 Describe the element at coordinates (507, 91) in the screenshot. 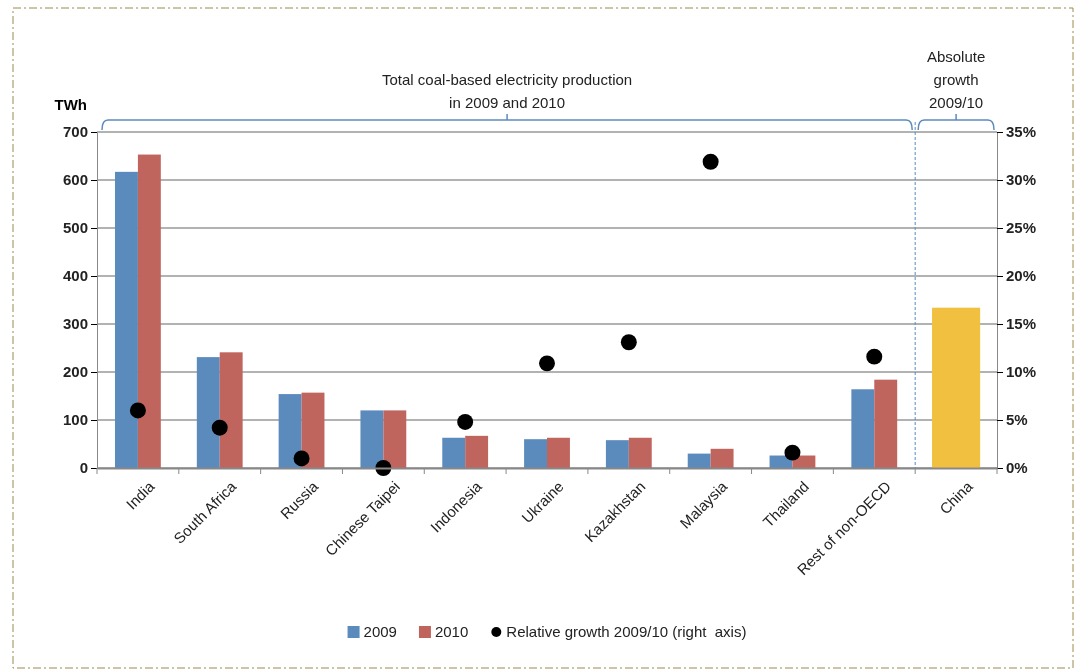

I see `text: Total coal-based electricity production in 2009 and 2010` at that location.